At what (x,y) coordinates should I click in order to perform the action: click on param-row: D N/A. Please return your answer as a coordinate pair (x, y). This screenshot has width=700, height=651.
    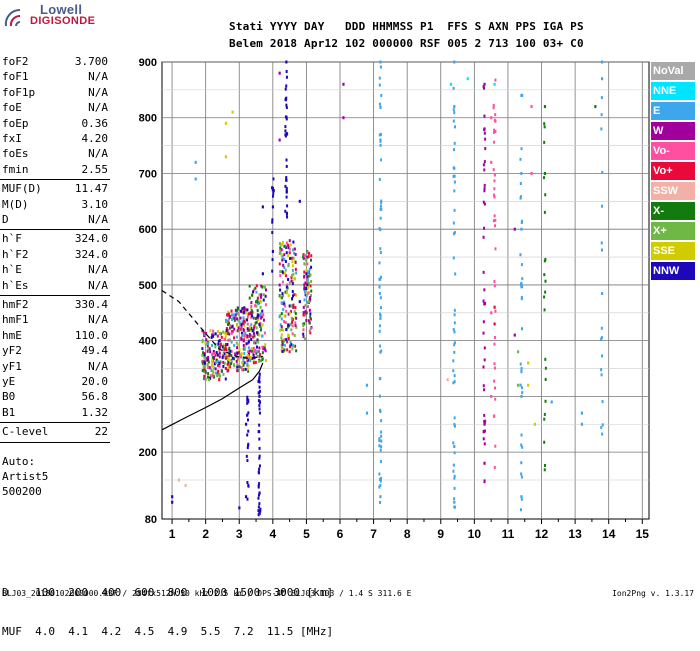
    Looking at the image, I should click on (55, 220).